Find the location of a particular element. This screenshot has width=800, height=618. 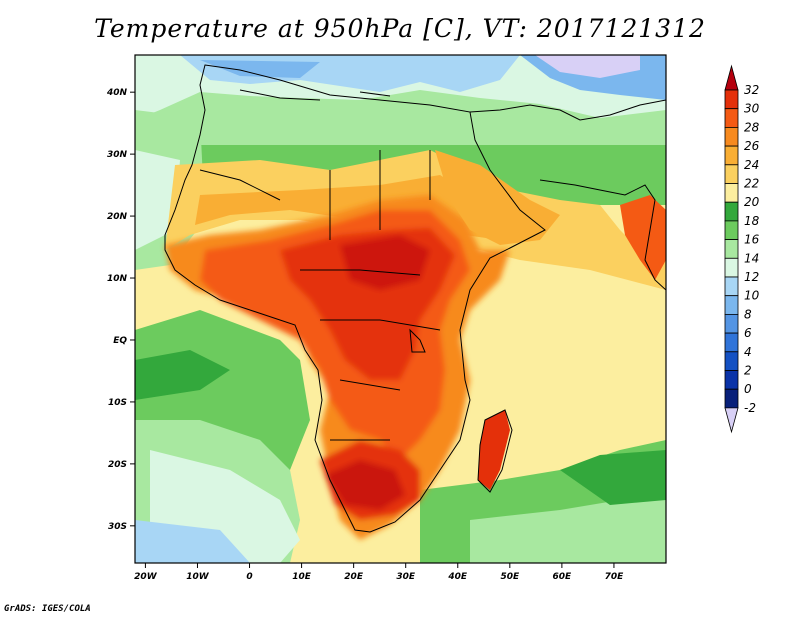

lat-tick-label: 30N is located at coordinates (117, 155).